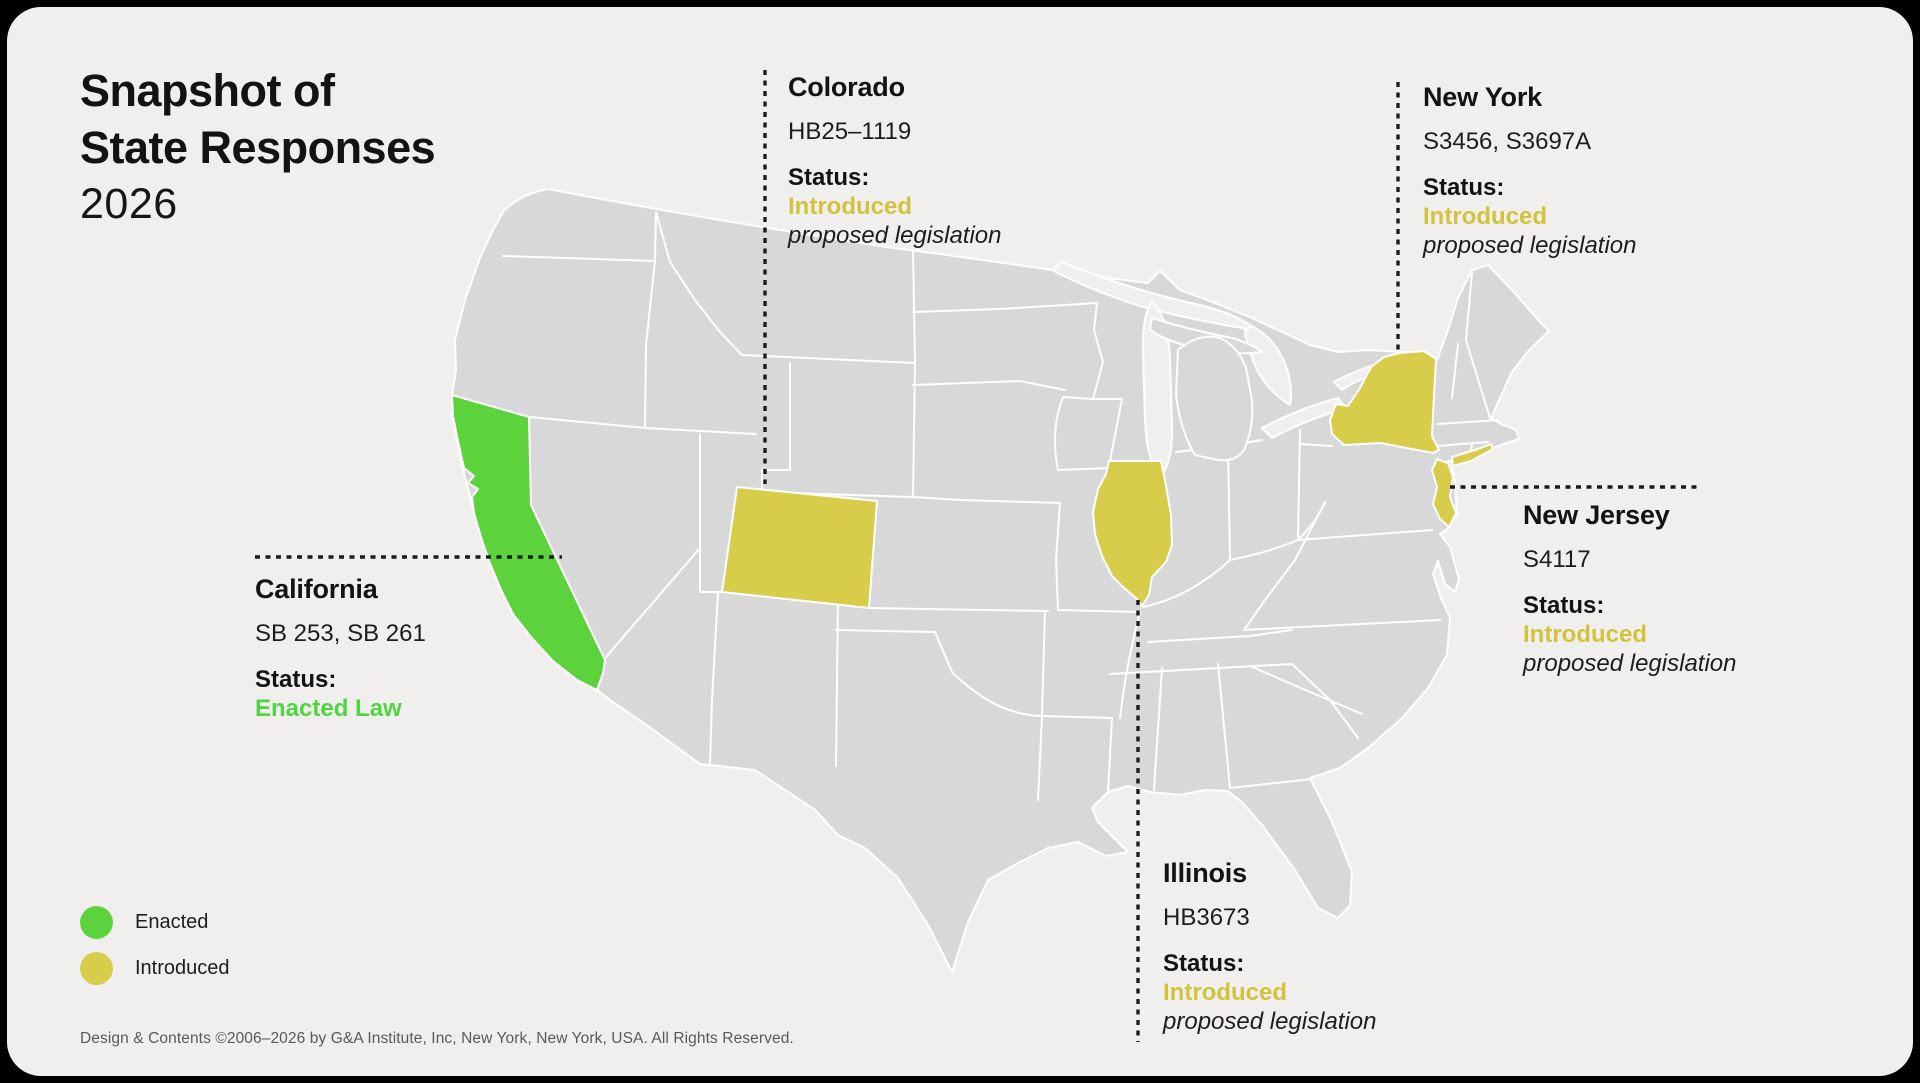  I want to click on status-value: Enacted Law, so click(328, 708).